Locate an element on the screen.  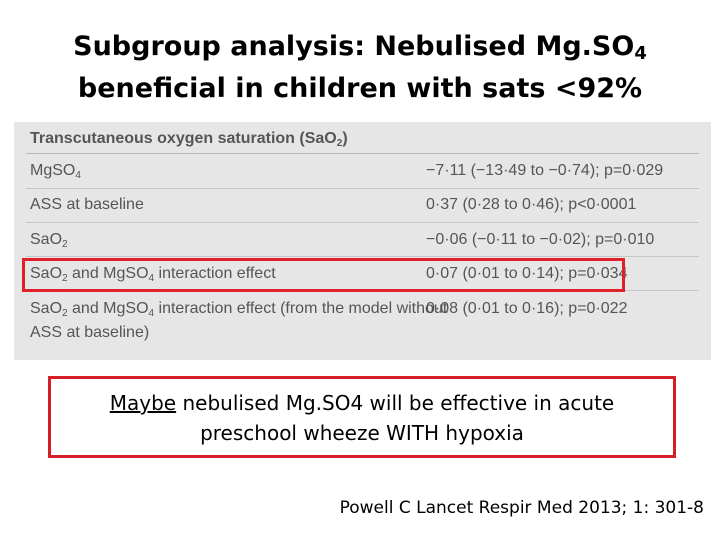
row-value: 0·07 (0·01 to 0·14); p=0·034 is located at coordinates (527, 273).